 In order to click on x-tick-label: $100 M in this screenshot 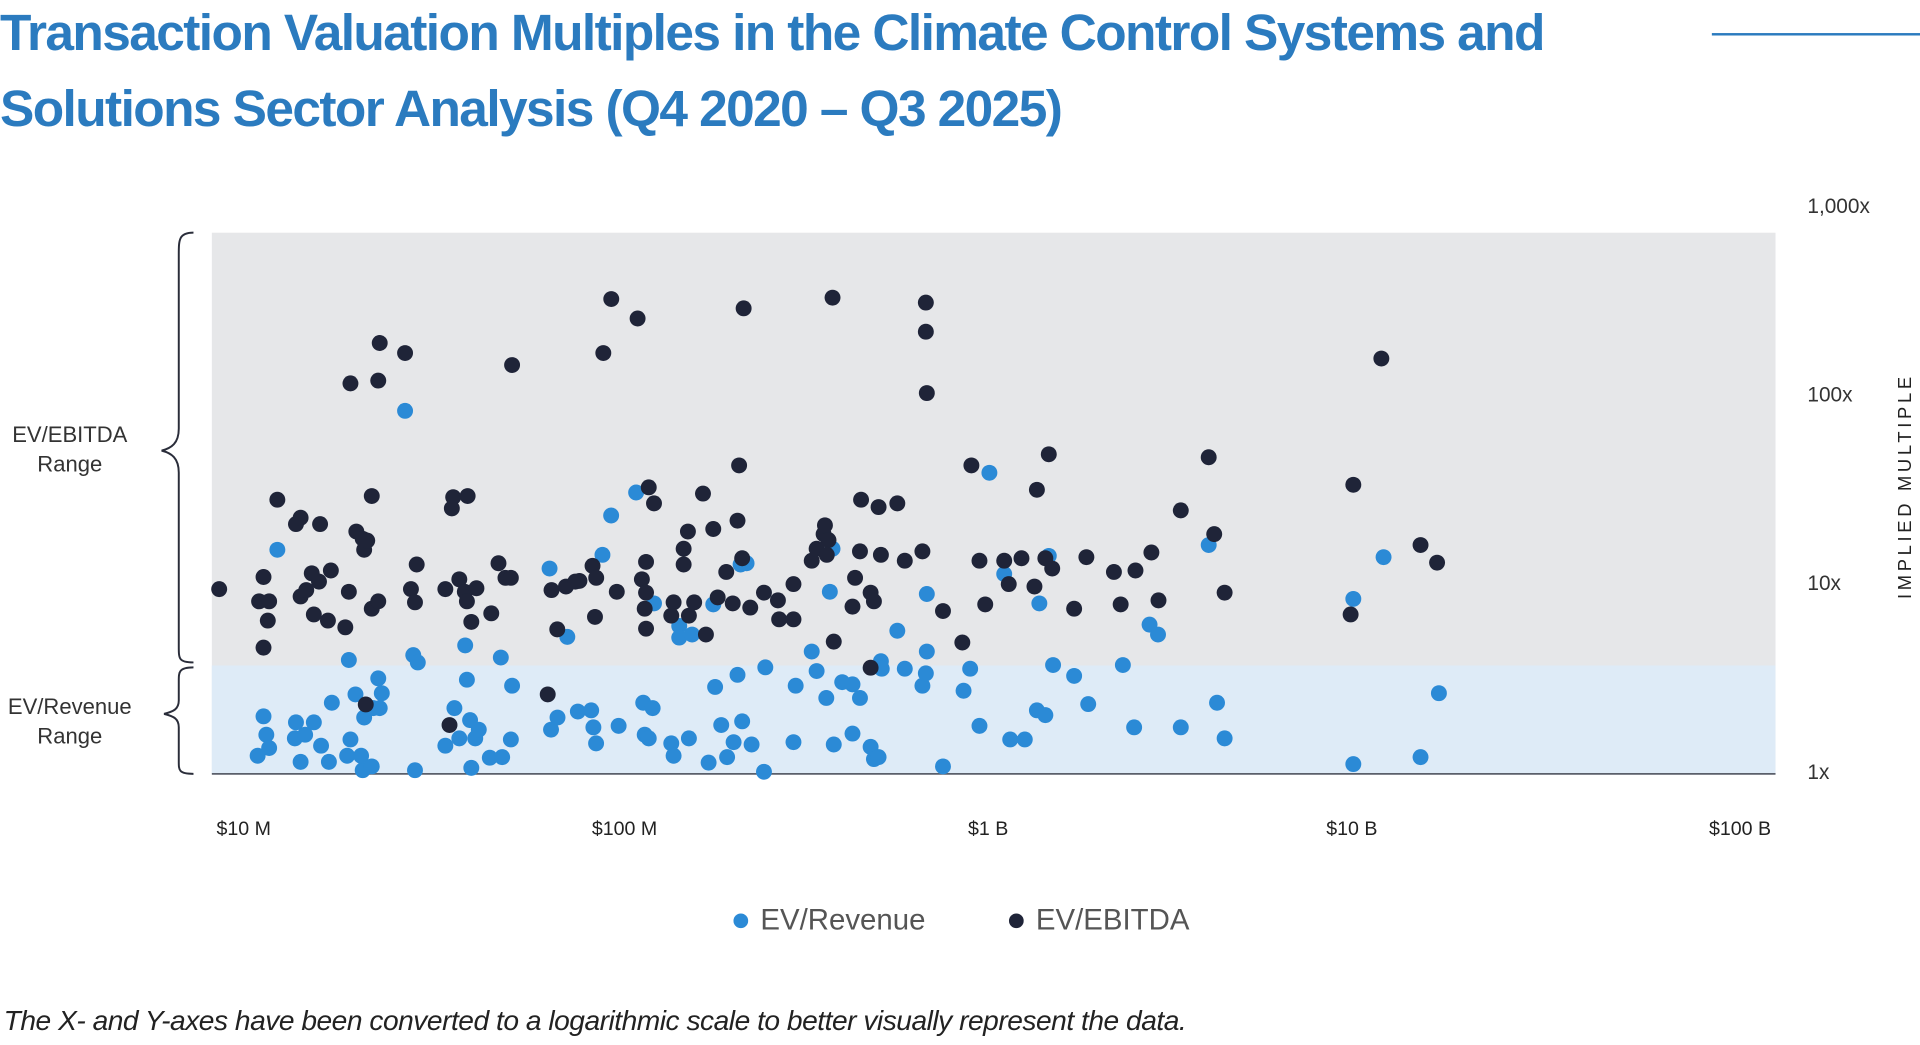, I will do `click(624, 830)`.